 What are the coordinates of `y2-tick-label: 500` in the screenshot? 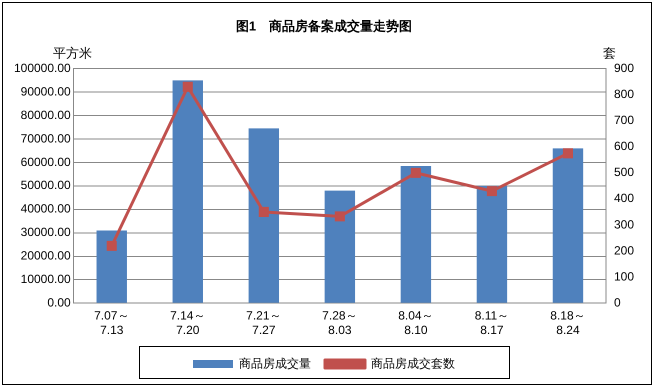 It's located at (624, 172).